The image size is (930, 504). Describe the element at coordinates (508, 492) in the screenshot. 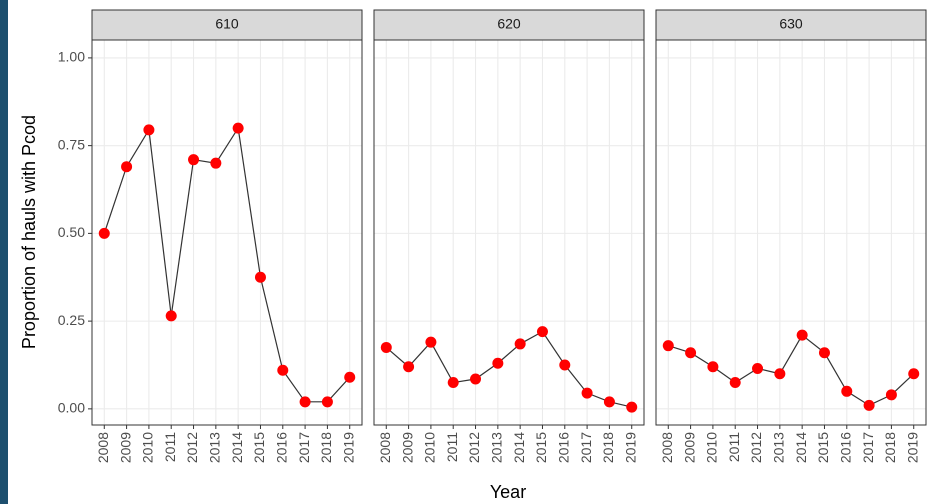

I see `x-axis-title: Year` at that location.